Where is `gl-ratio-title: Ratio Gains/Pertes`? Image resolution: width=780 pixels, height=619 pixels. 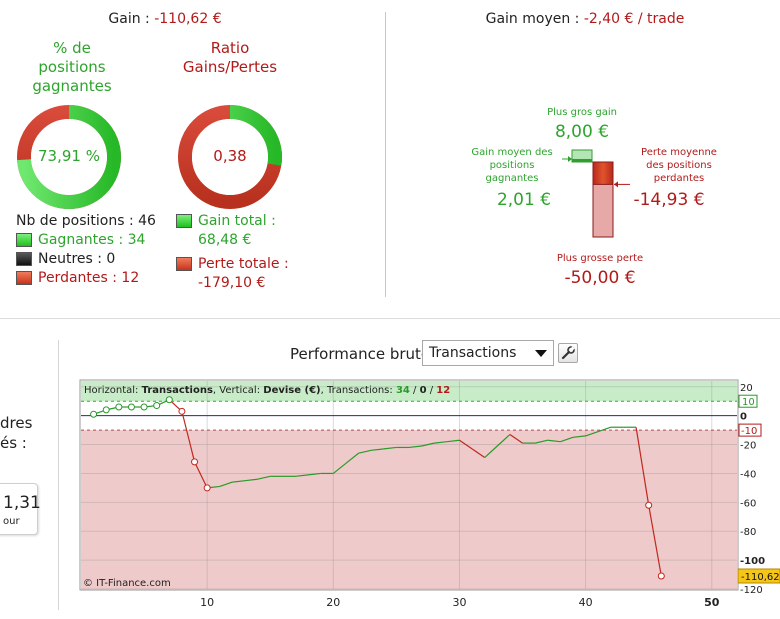
gl-ratio-title: Ratio Gains/Pertes is located at coordinates (230, 58).